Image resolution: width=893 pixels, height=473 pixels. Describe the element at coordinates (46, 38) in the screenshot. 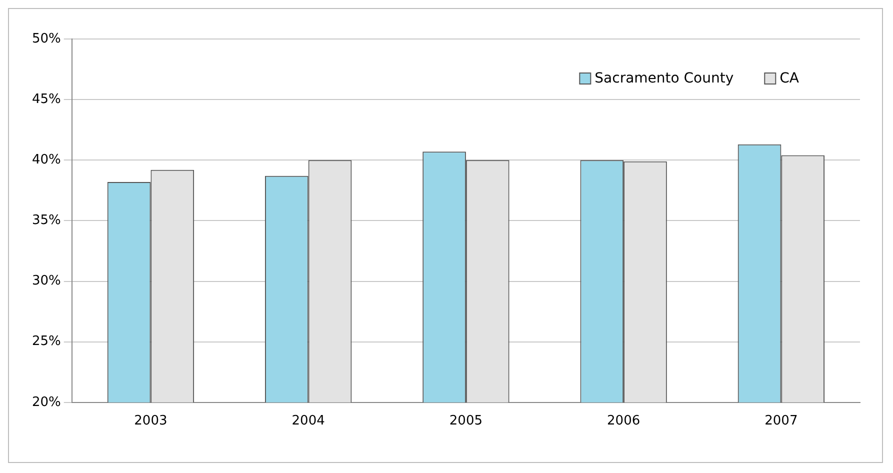

I see `y-tick-label: 50%` at that location.